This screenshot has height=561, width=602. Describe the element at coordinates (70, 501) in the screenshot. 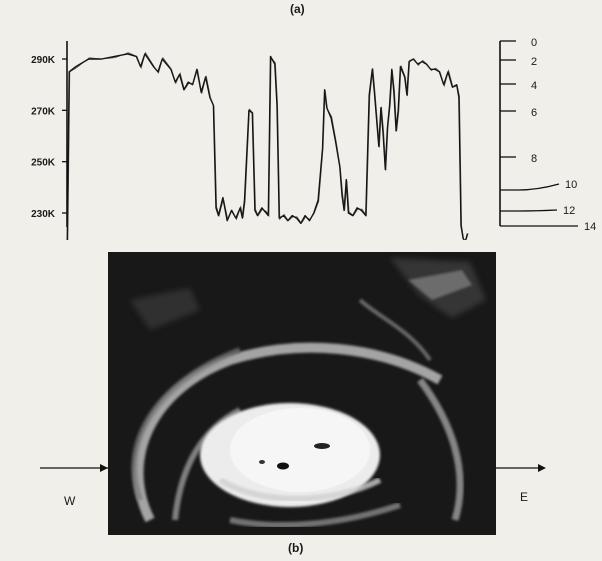

I see `west-label: W` at that location.